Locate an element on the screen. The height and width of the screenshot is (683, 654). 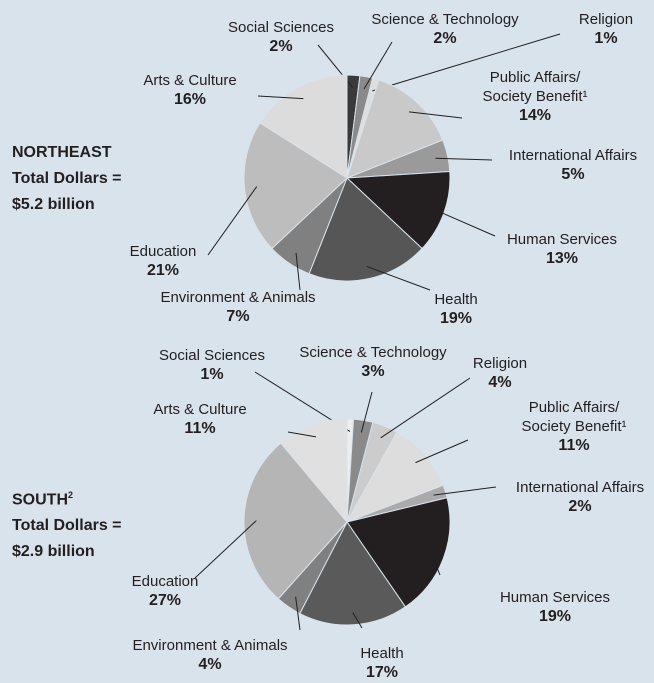
slice-value: 16% is located at coordinates (190, 99).